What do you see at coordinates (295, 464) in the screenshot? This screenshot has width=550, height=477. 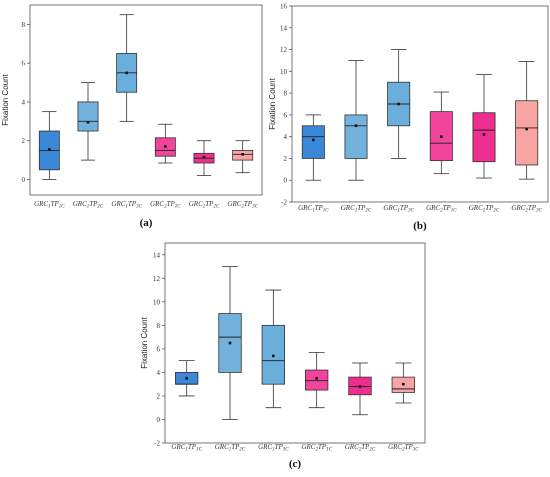 I see `panel-label: (c)` at bounding box center [295, 464].